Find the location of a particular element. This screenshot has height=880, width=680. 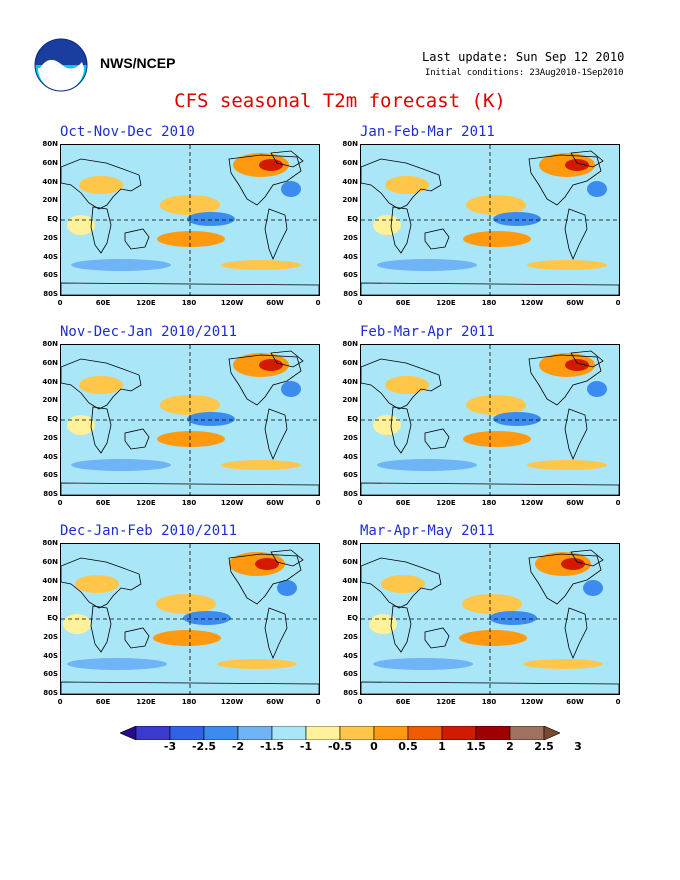

colorbar-min-arrow is located at coordinates (128, 733).